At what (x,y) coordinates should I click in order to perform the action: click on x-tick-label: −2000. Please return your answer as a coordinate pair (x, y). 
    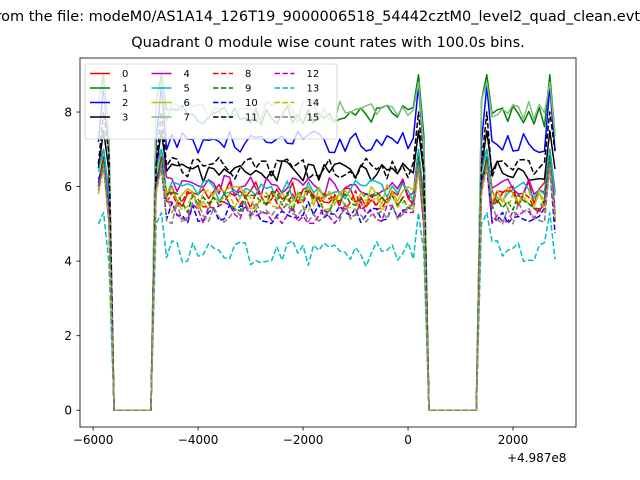
    Looking at the image, I should click on (303, 440).